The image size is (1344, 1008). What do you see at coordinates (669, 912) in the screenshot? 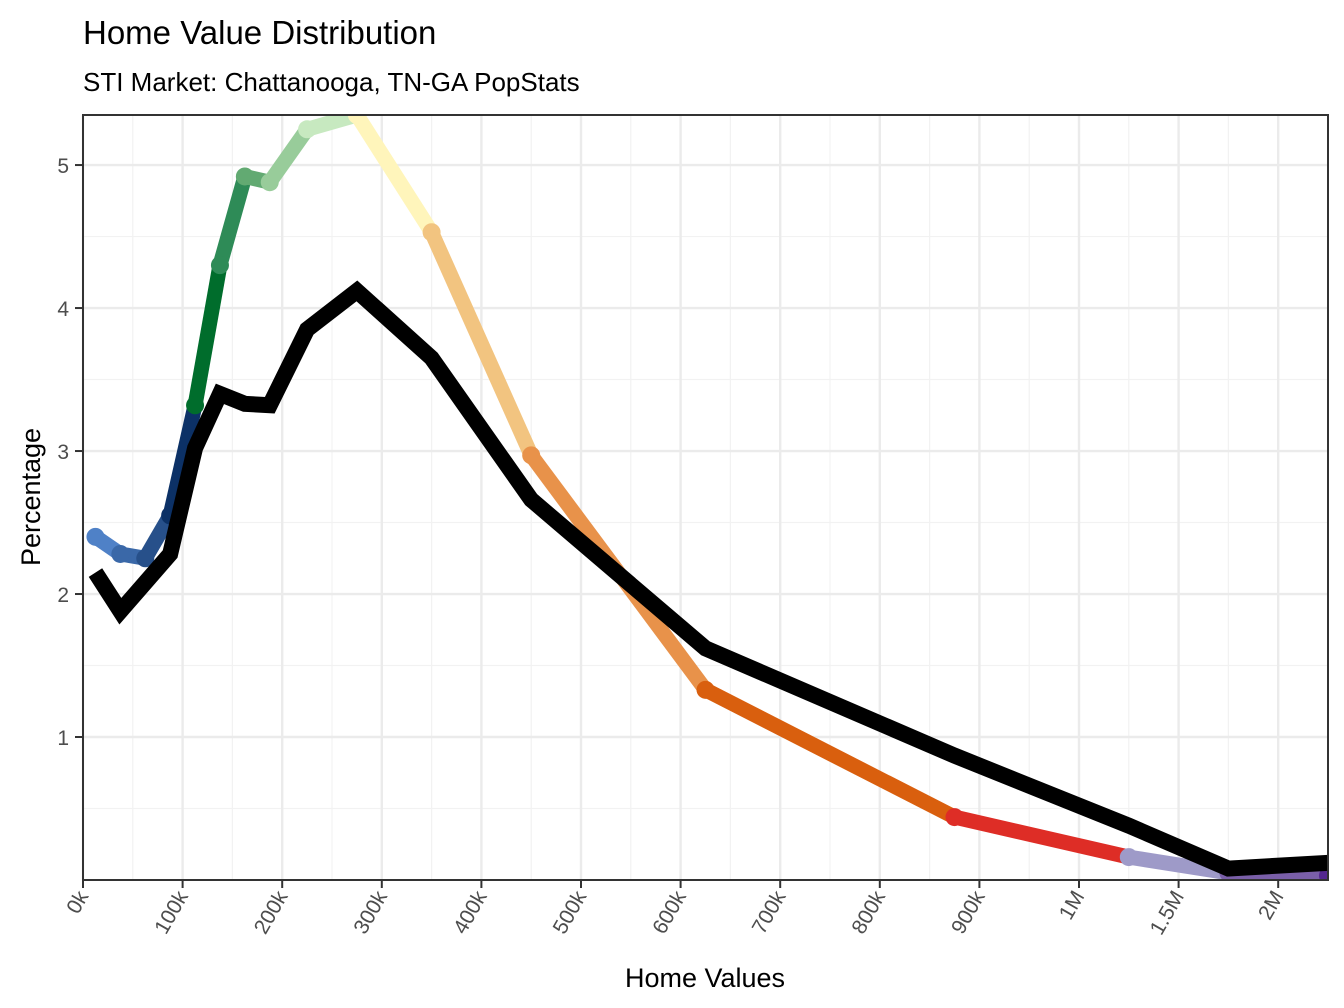
I see `x-tick-label: 600k` at bounding box center [669, 912].